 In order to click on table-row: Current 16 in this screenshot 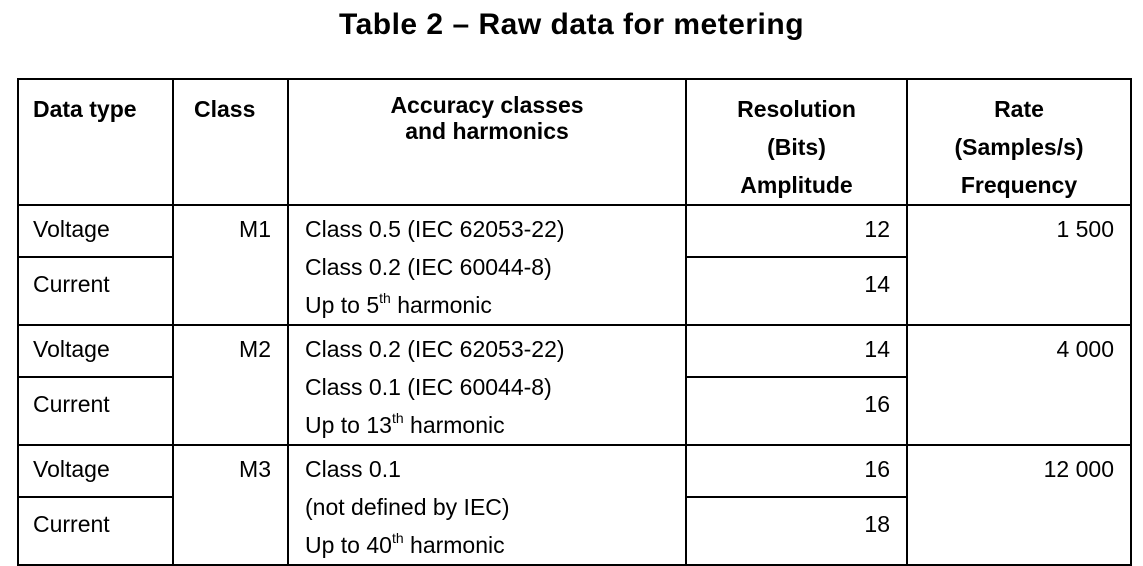, I will do `click(574, 411)`.